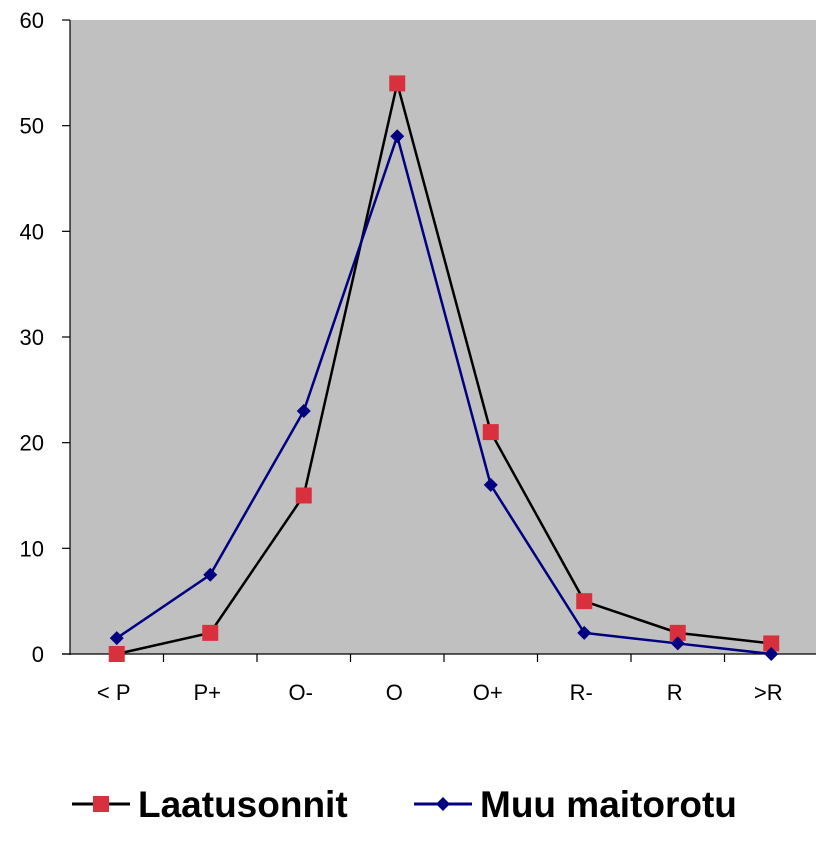  What do you see at coordinates (581, 692) in the screenshot?
I see `x-tick-label: R-` at bounding box center [581, 692].